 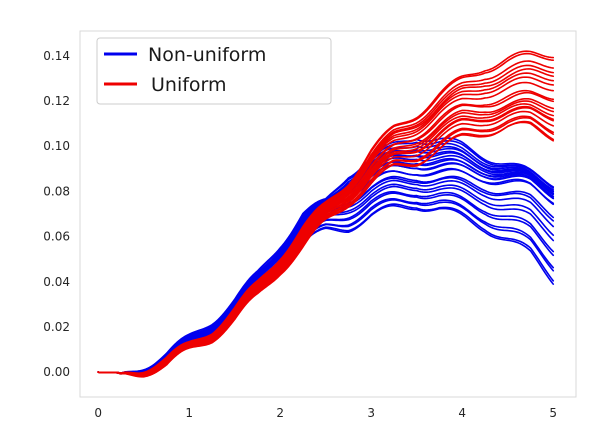 I want to click on y-tick-label: 0.12, so click(x=56, y=101).